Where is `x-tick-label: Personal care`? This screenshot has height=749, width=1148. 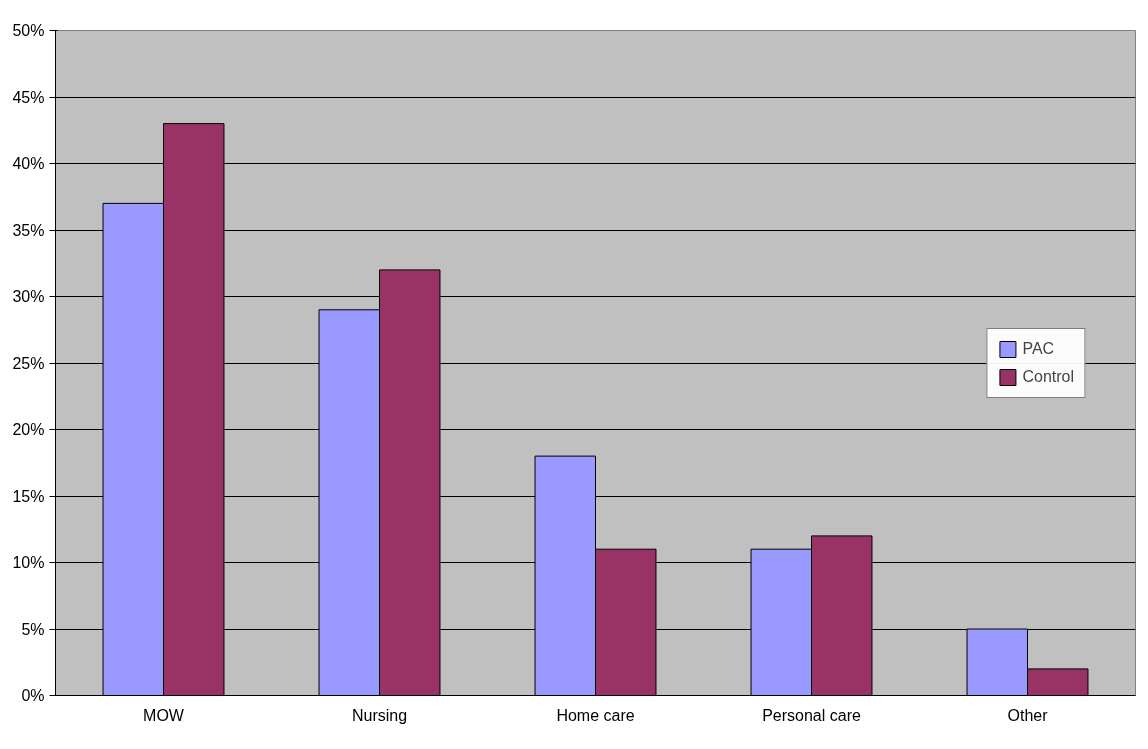 x-tick-label: Personal care is located at coordinates (811, 715).